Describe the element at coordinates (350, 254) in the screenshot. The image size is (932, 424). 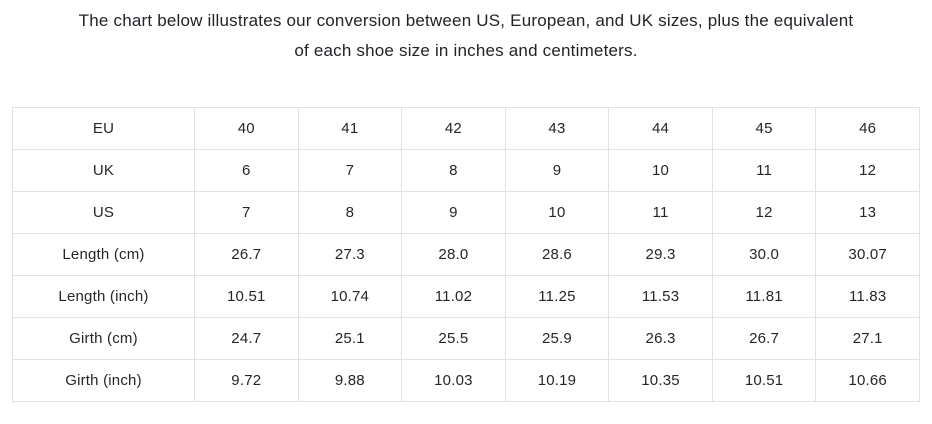
I see `table-cell: 27.3` at that location.